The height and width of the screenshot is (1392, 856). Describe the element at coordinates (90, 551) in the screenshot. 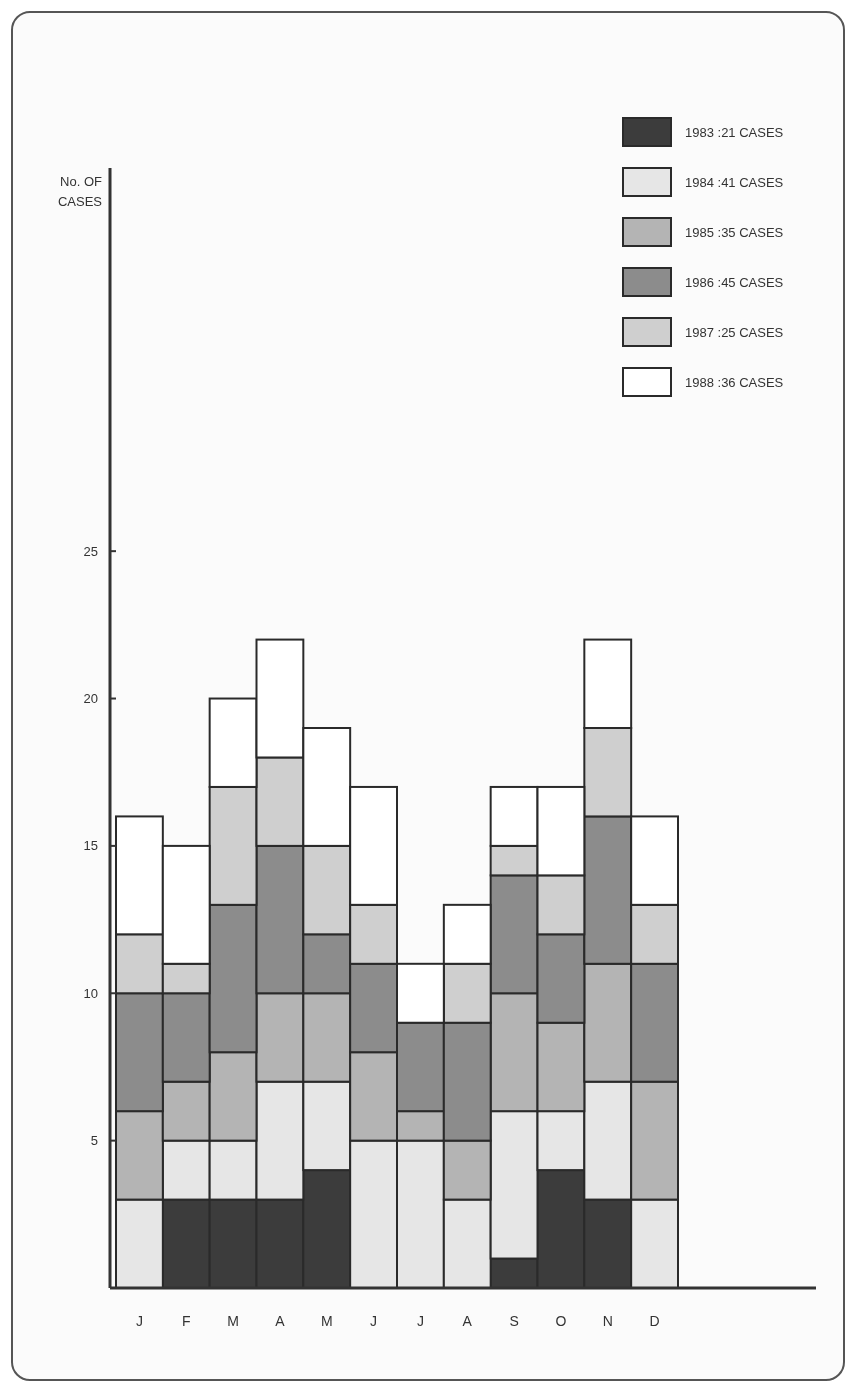

I see `y-tick-label: 25` at that location.